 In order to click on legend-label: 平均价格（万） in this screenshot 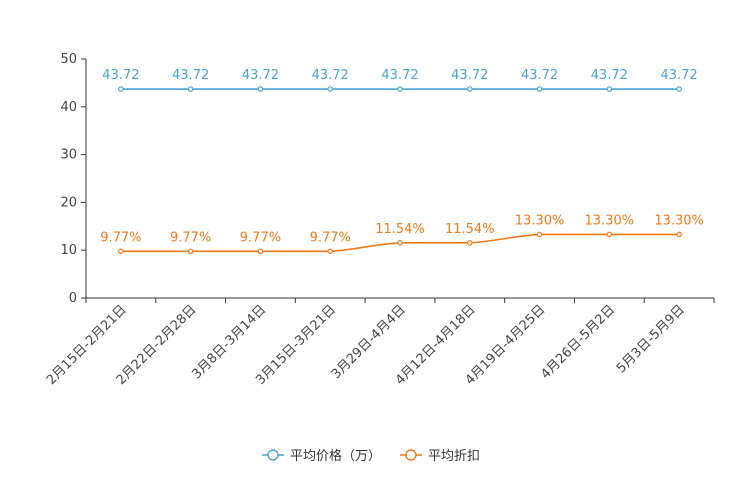, I will do `click(335, 456)`.